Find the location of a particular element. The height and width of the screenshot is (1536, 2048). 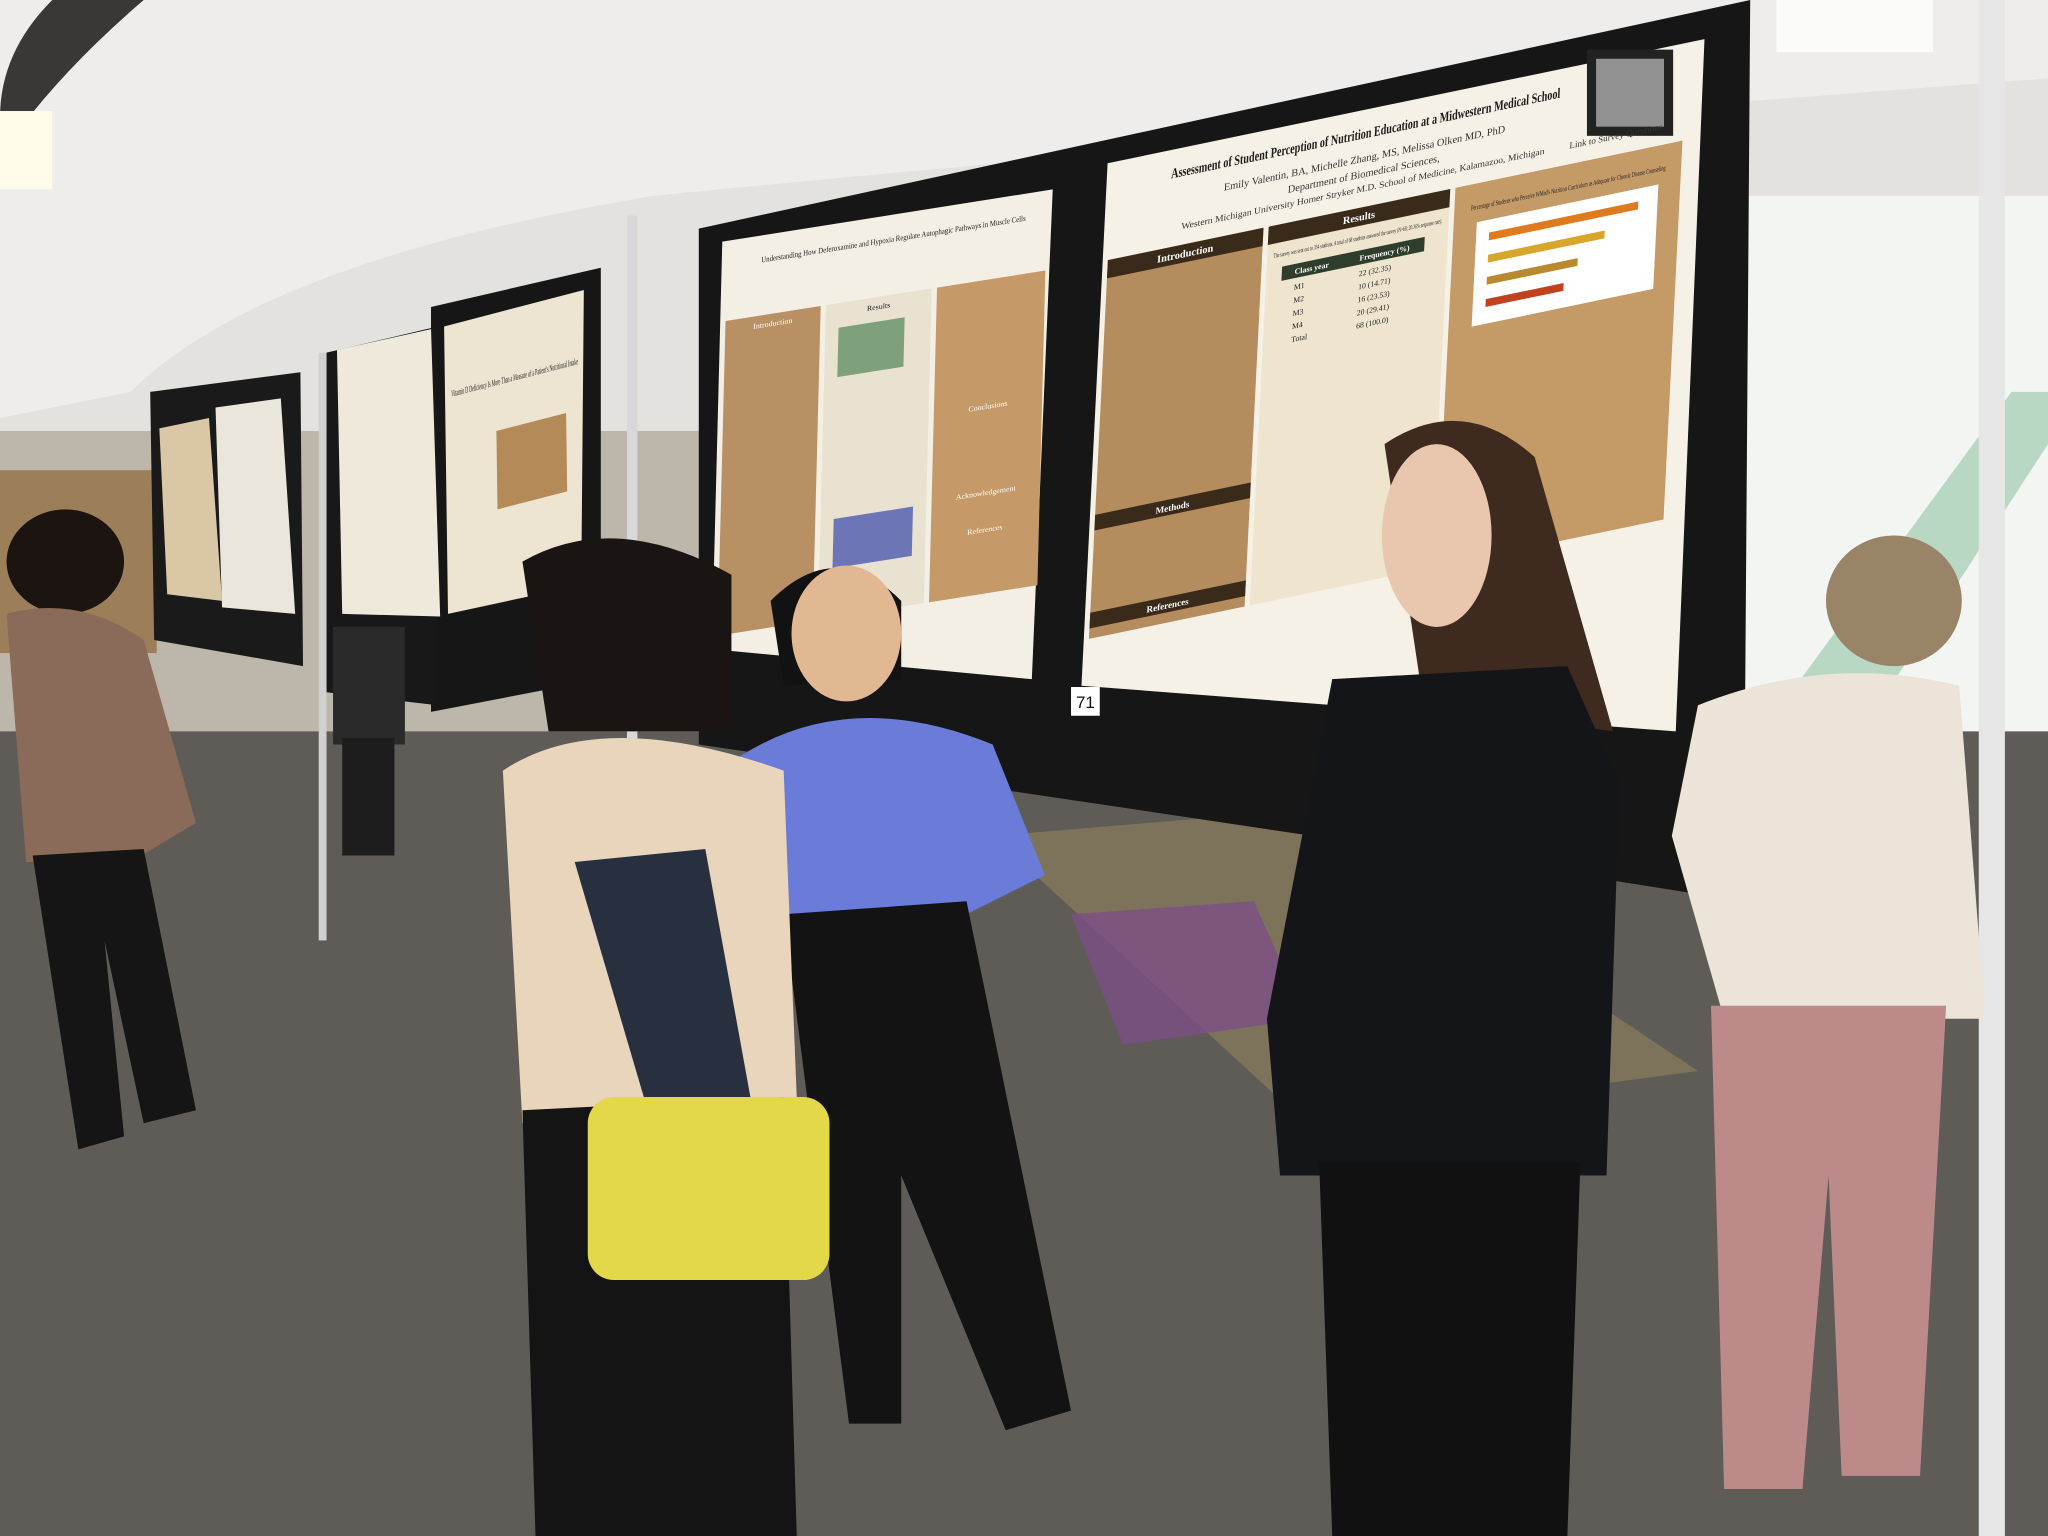

qr-code-pattern is located at coordinates (1630, 92).